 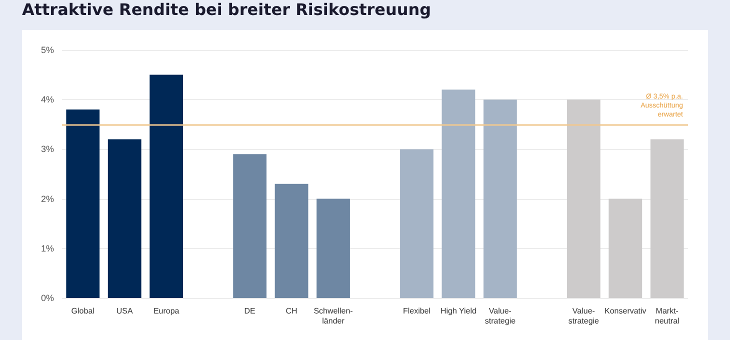 I want to click on x-tick-label: High Yield, so click(x=458, y=311).